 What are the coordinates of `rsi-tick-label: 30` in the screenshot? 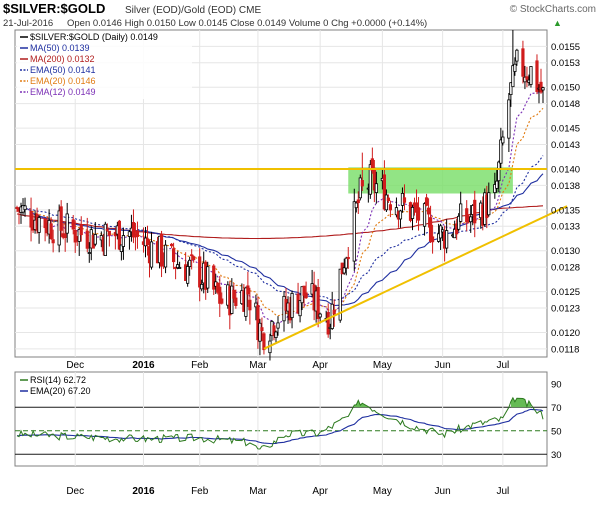 It's located at (556, 455).